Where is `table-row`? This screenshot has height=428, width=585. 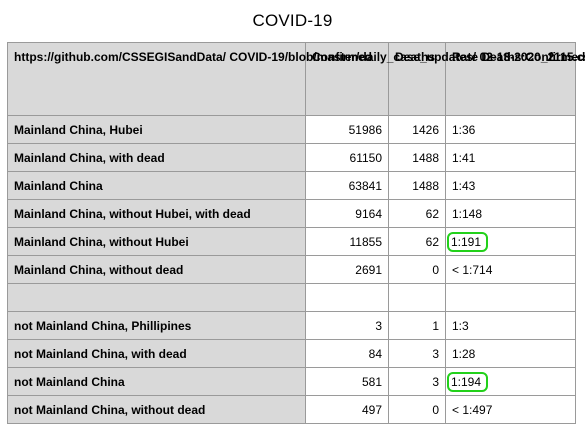
table-row is located at coordinates (291, 297).